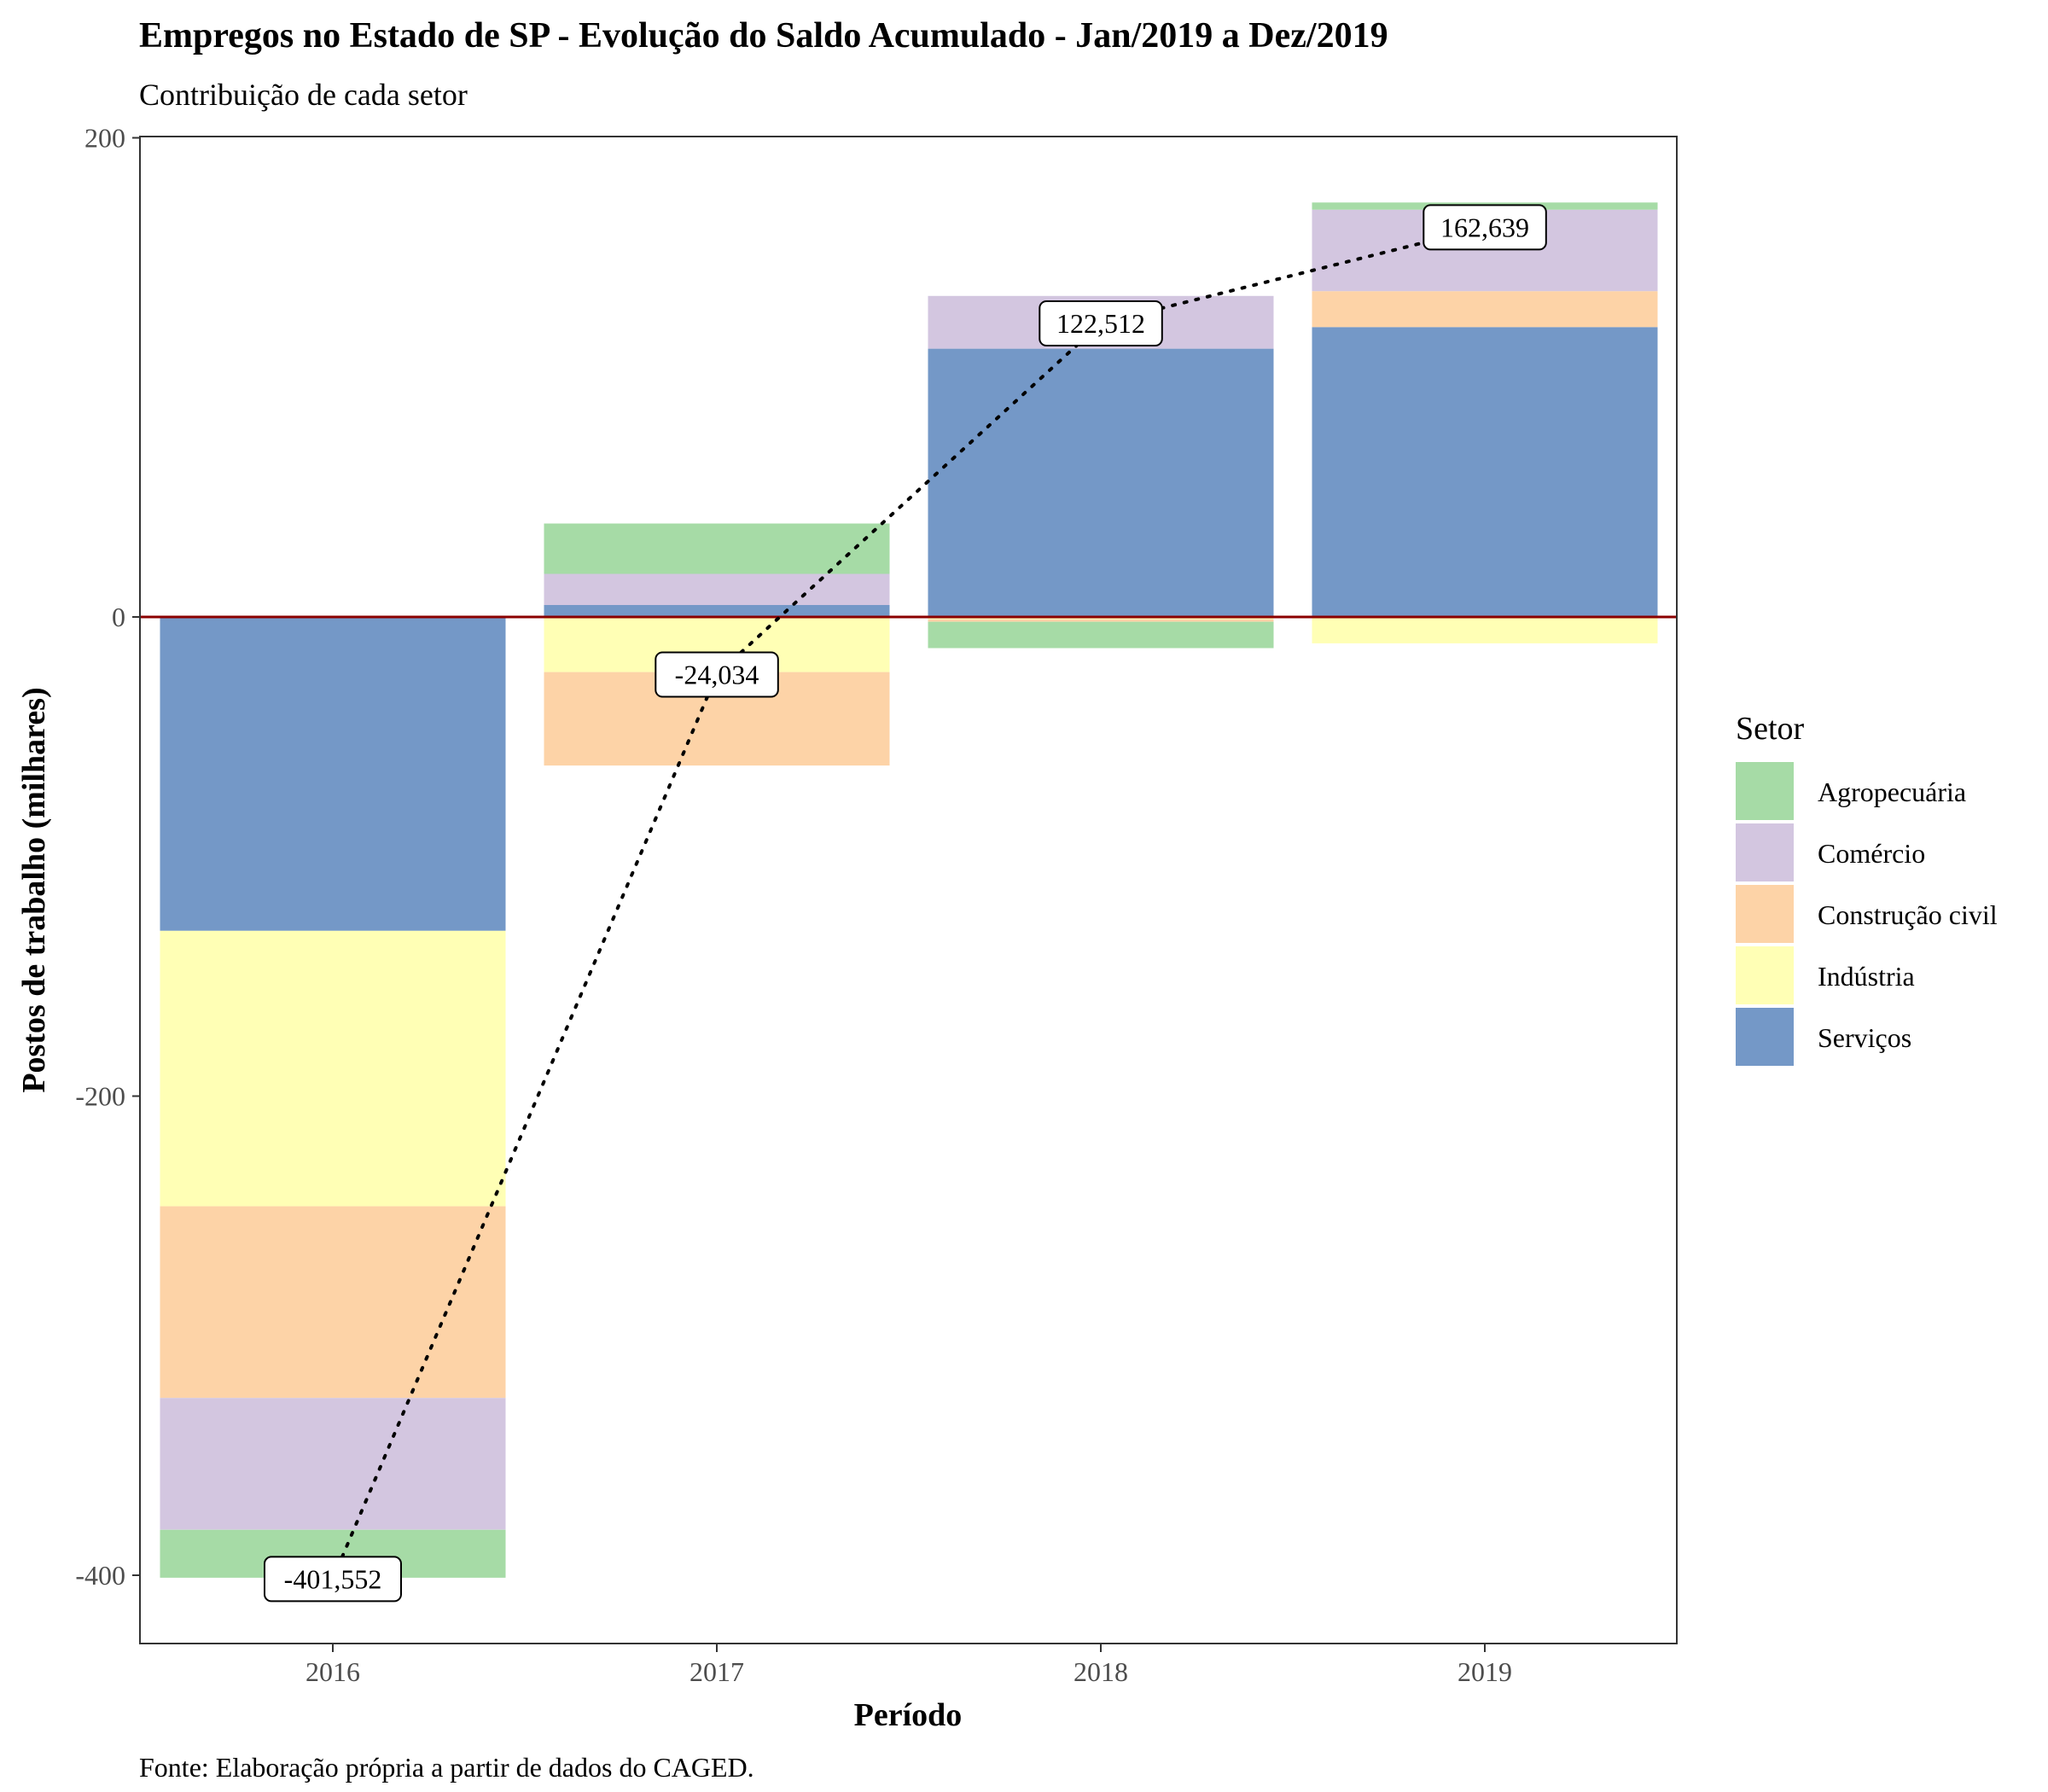  Describe the element at coordinates (1865, 1037) in the screenshot. I see `legend-label: Serviços` at that location.